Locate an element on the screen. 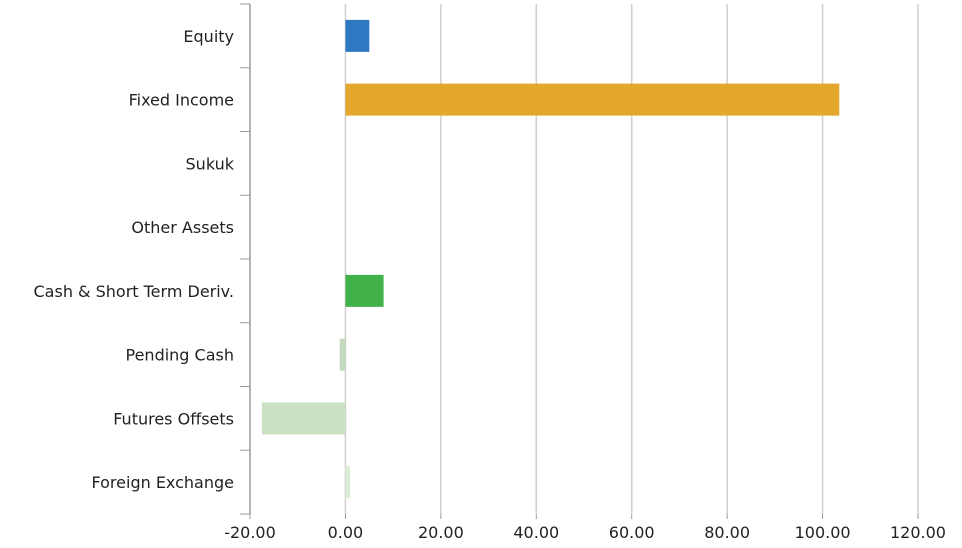 This screenshot has height=548, width=962. bar-pending-cash is located at coordinates (342, 354).